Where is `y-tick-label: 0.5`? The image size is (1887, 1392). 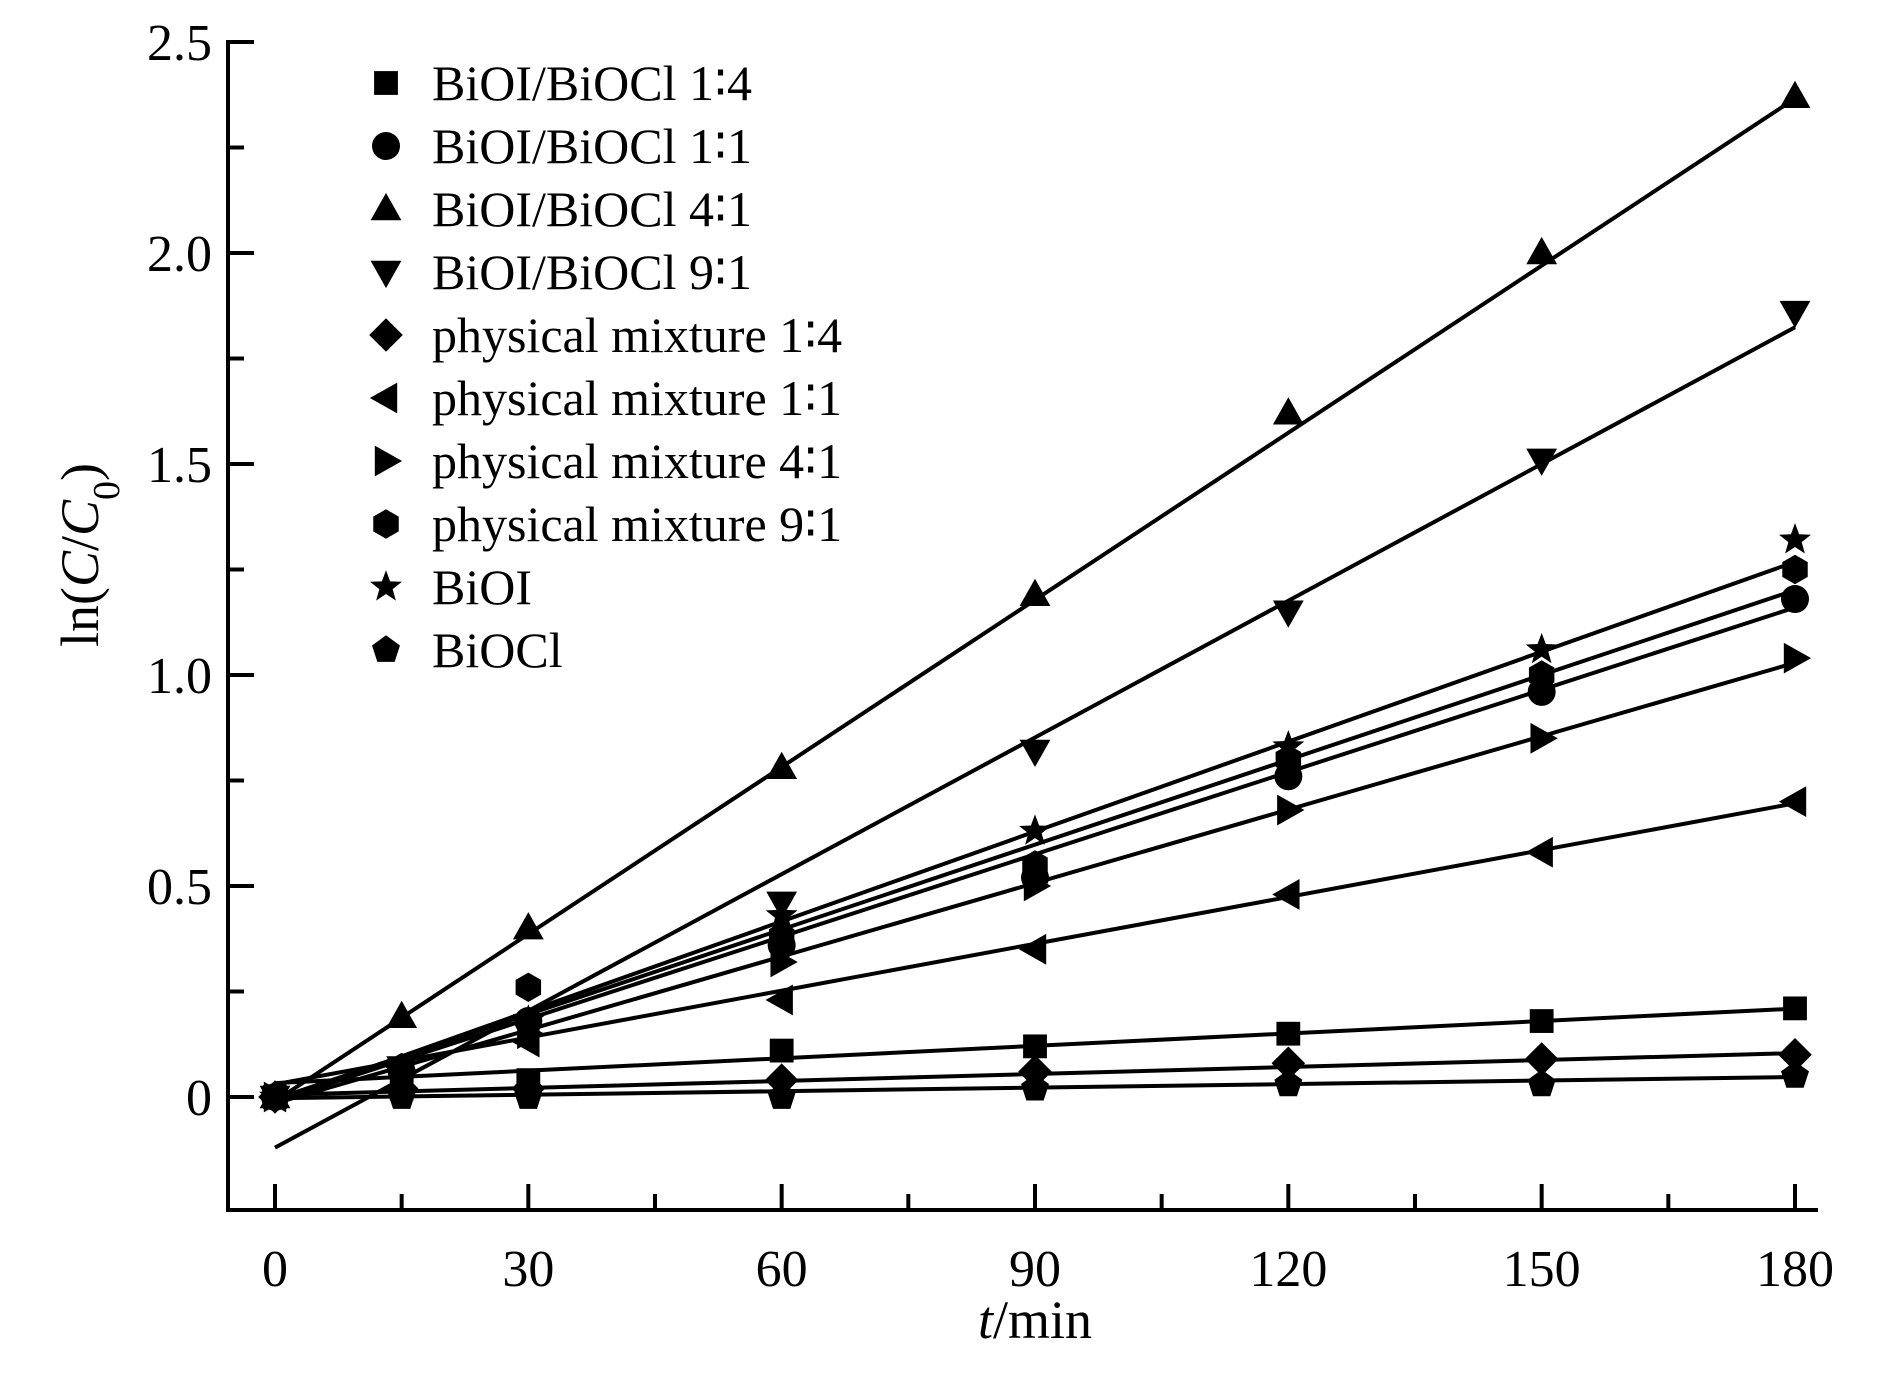
y-tick-label: 0.5 is located at coordinates (179, 887).